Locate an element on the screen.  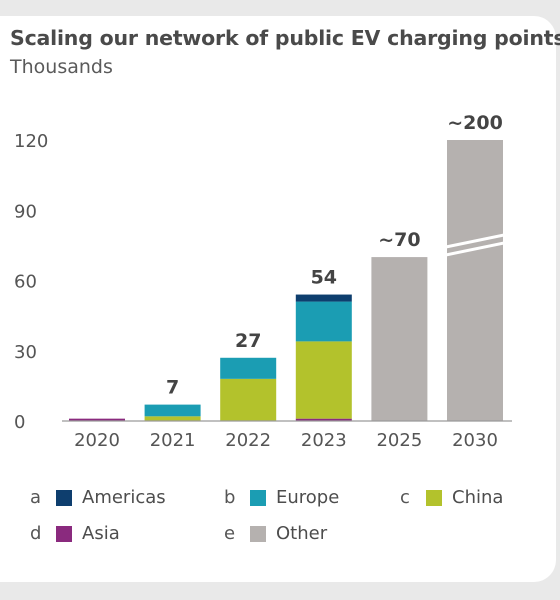
bar-segment-other-2025 is located at coordinates (399, 339).